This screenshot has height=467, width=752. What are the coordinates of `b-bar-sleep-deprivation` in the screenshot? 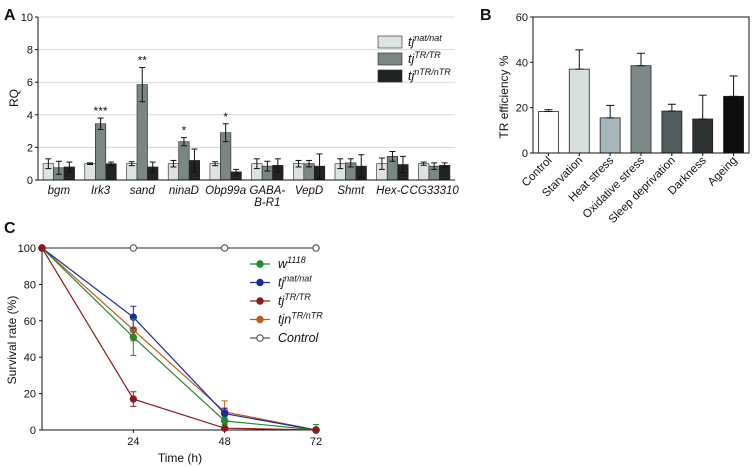 It's located at (672, 132).